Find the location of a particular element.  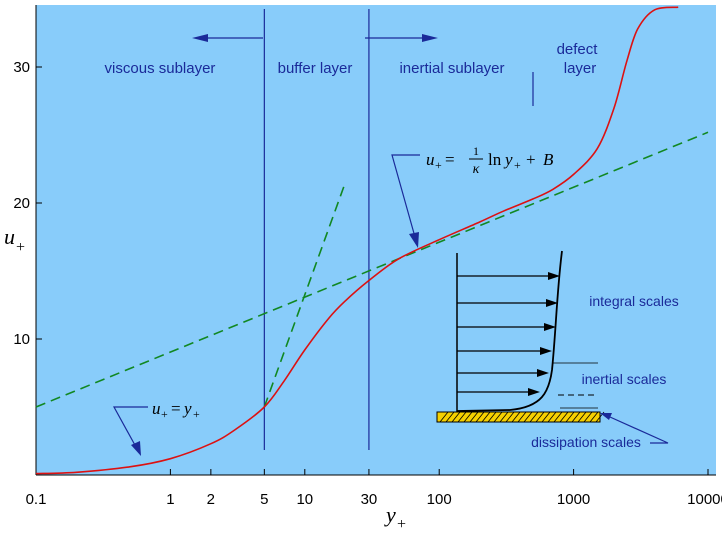

y-axis-title-u: u is located at coordinates (9, 236).